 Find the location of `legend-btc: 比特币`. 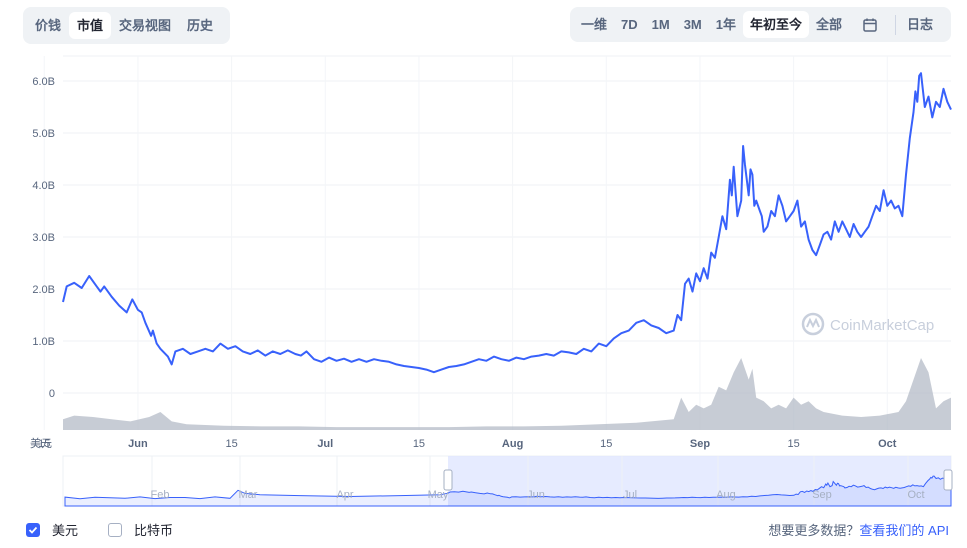

legend-btc: 比特币 is located at coordinates (140, 529).